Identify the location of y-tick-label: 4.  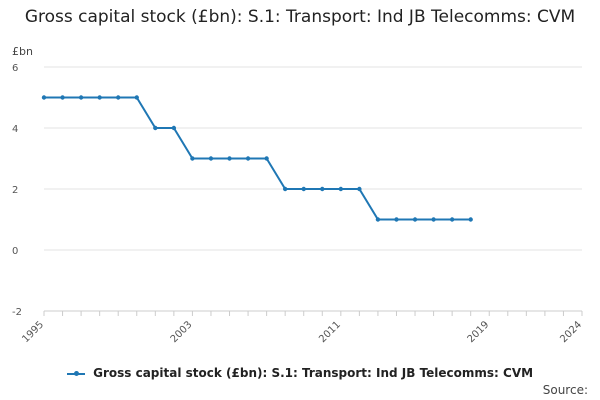
(15, 129).